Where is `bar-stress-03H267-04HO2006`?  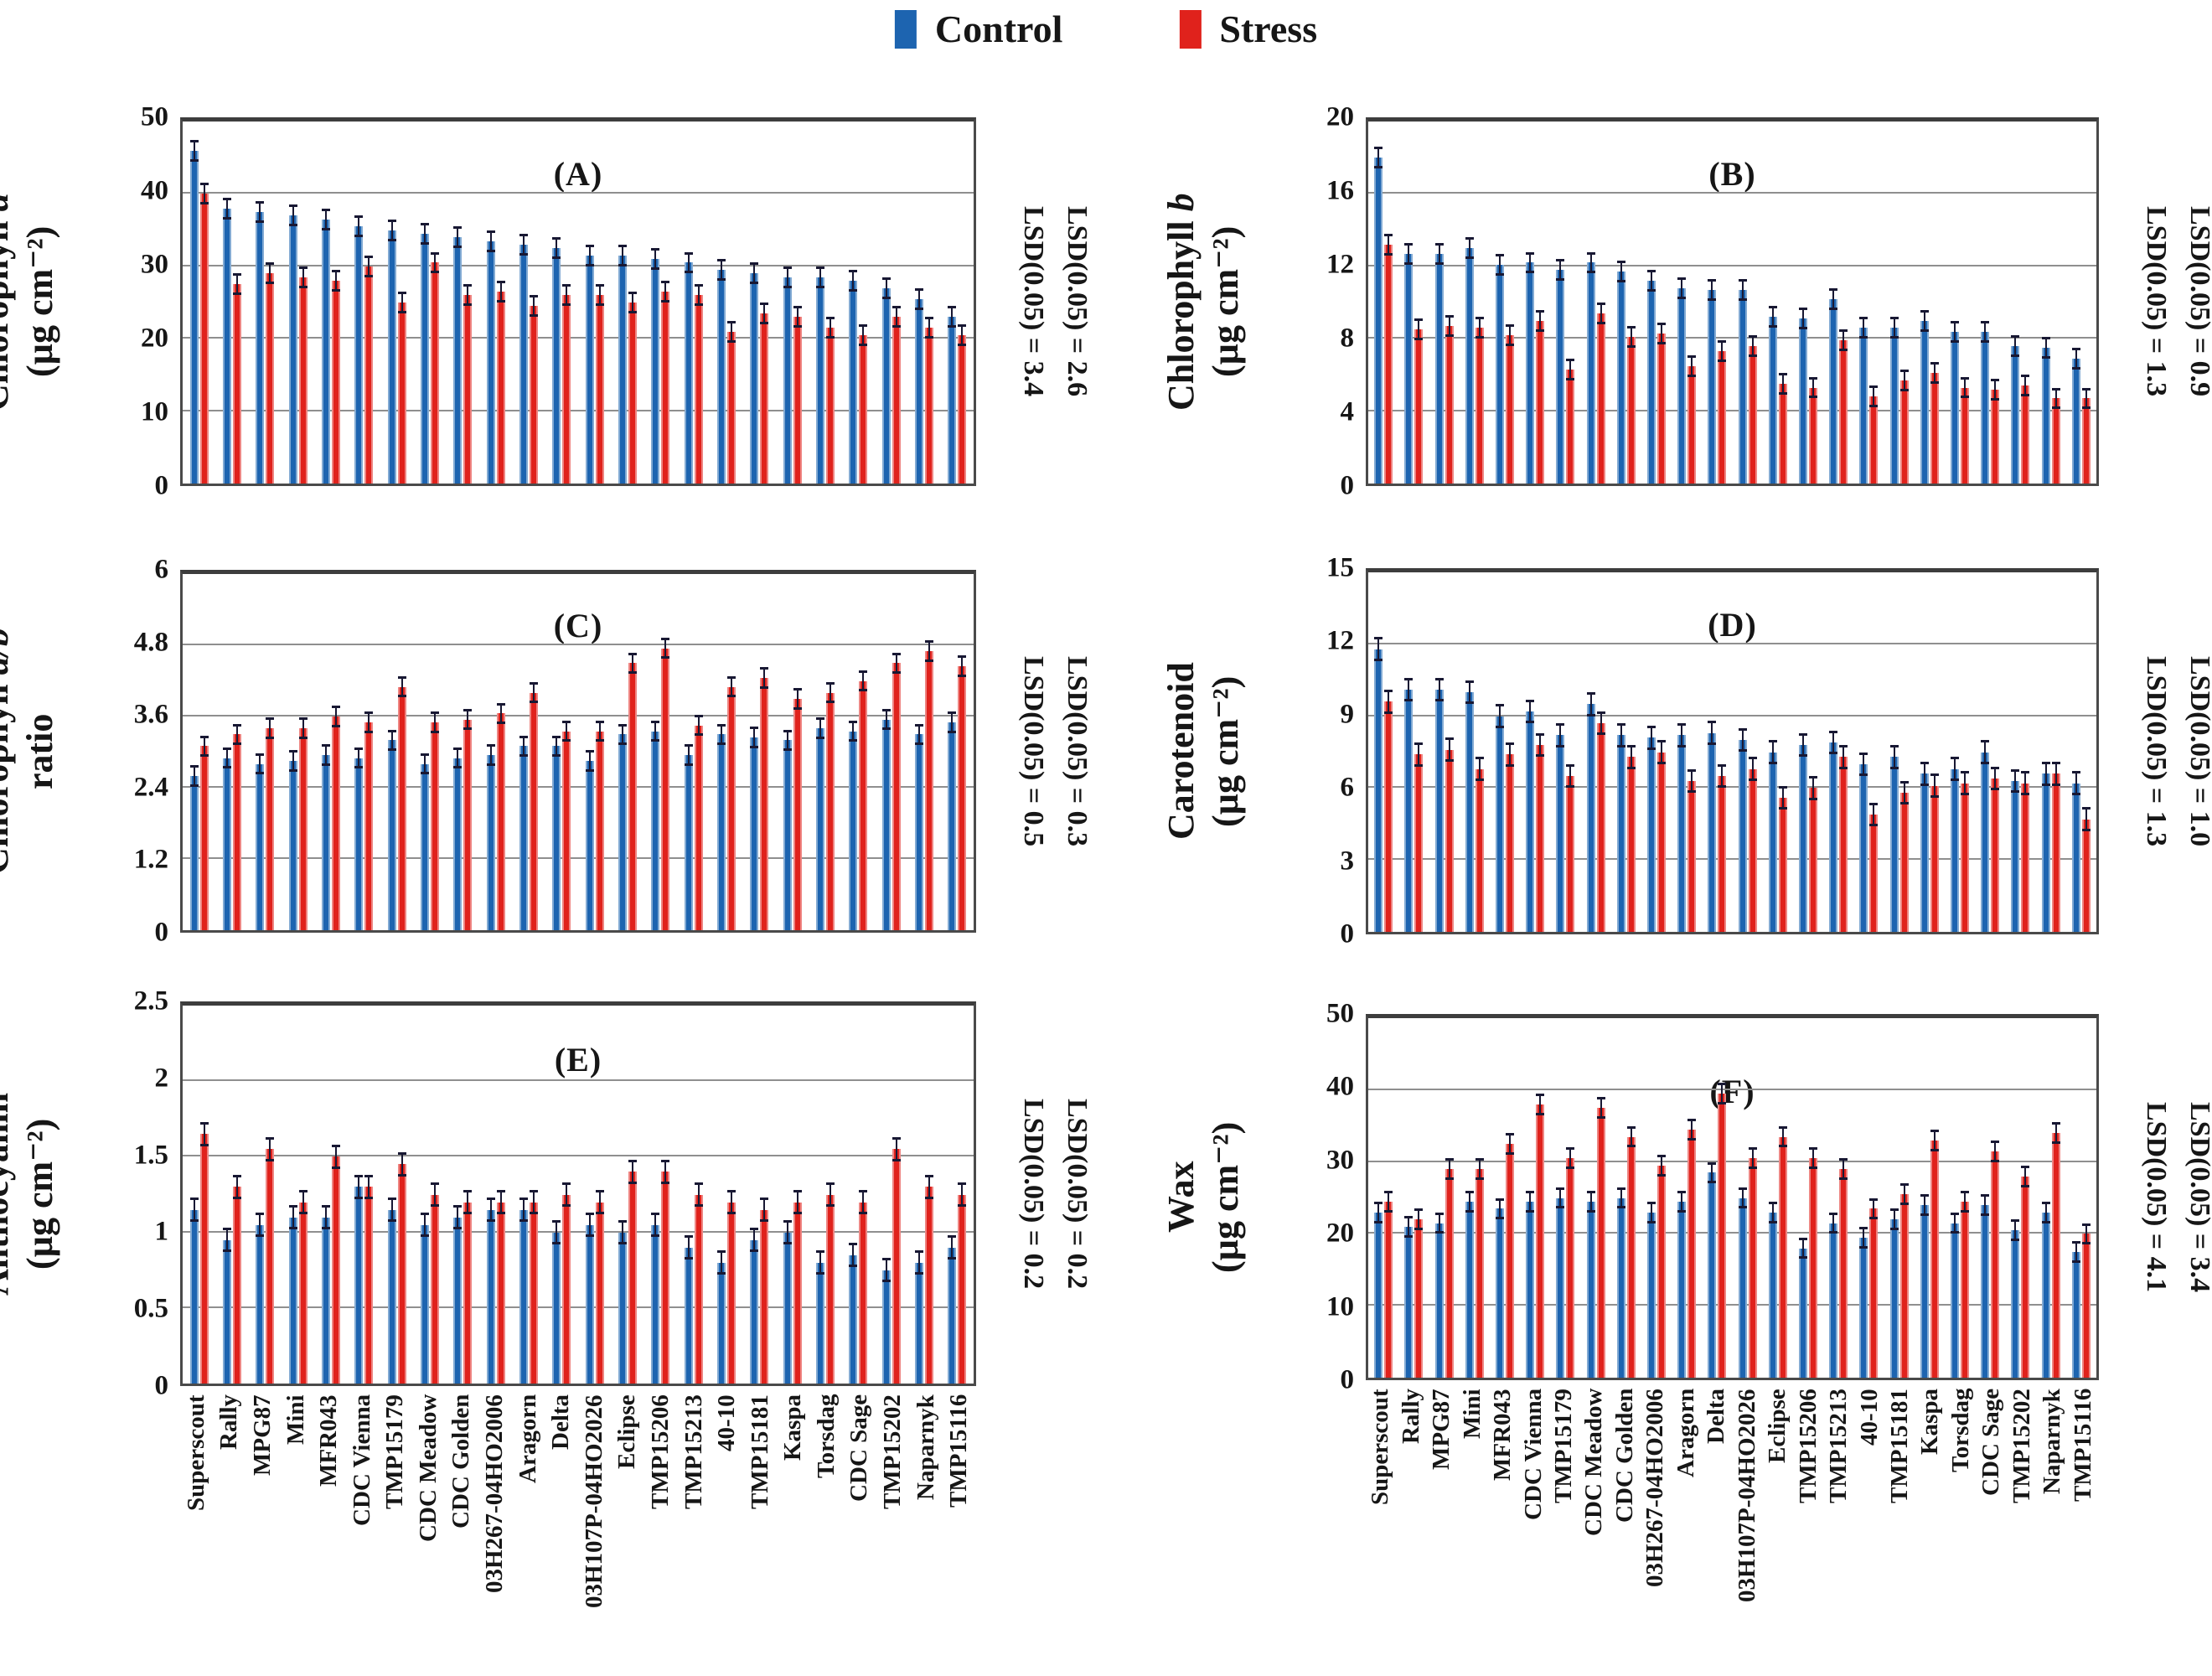
bar-stress-03H267-04HO2006 is located at coordinates (500, 388).